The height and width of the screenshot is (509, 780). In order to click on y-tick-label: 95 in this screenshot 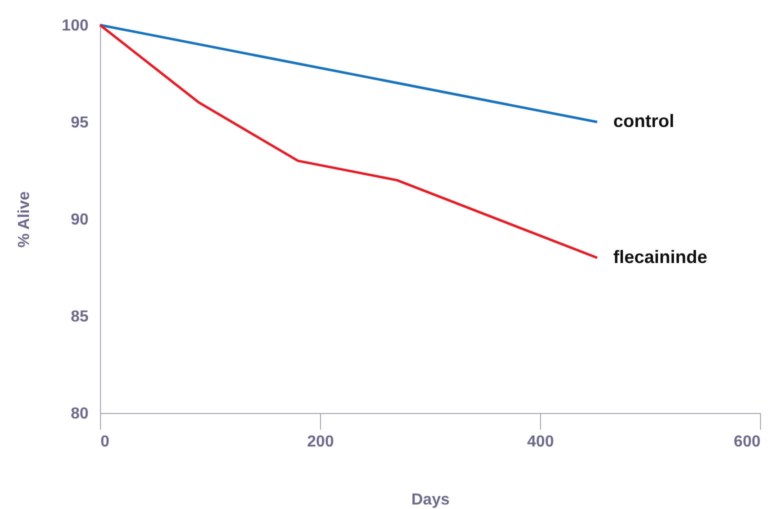, I will do `click(79, 123)`.